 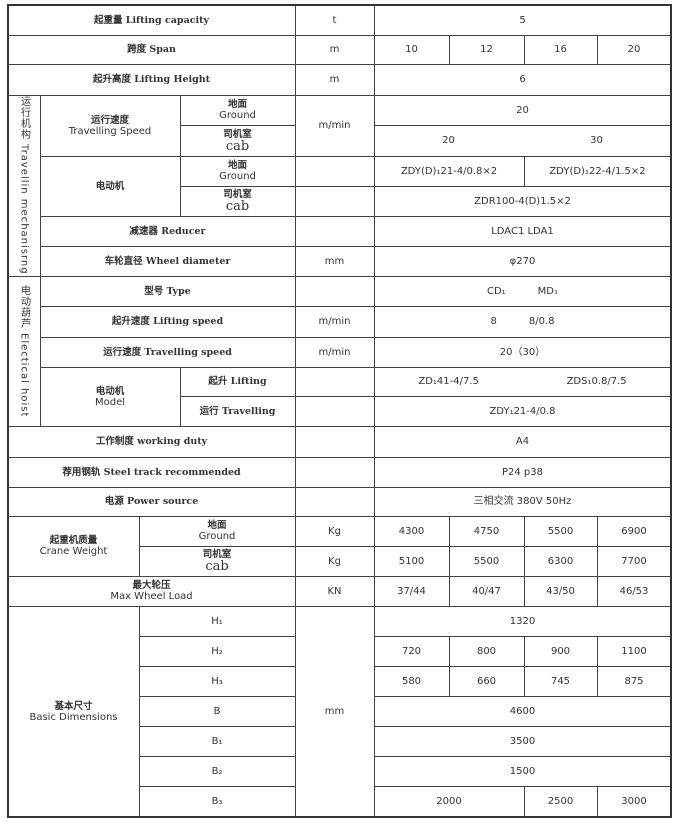 I want to click on type-values-text: CD₁, so click(x=496, y=291).